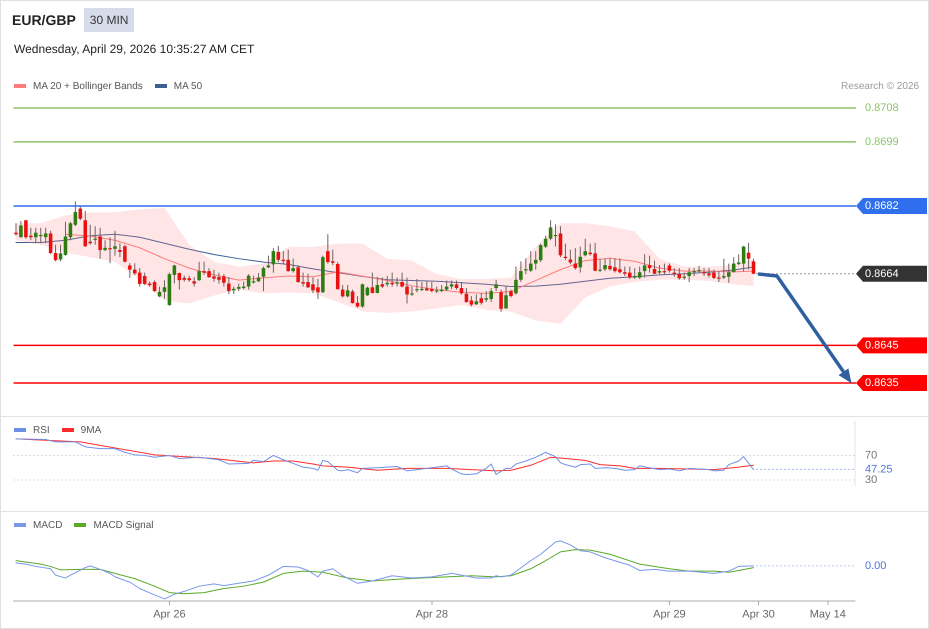 Image resolution: width=929 pixels, height=629 pixels. I want to click on legend-label: MA 50, so click(188, 86).